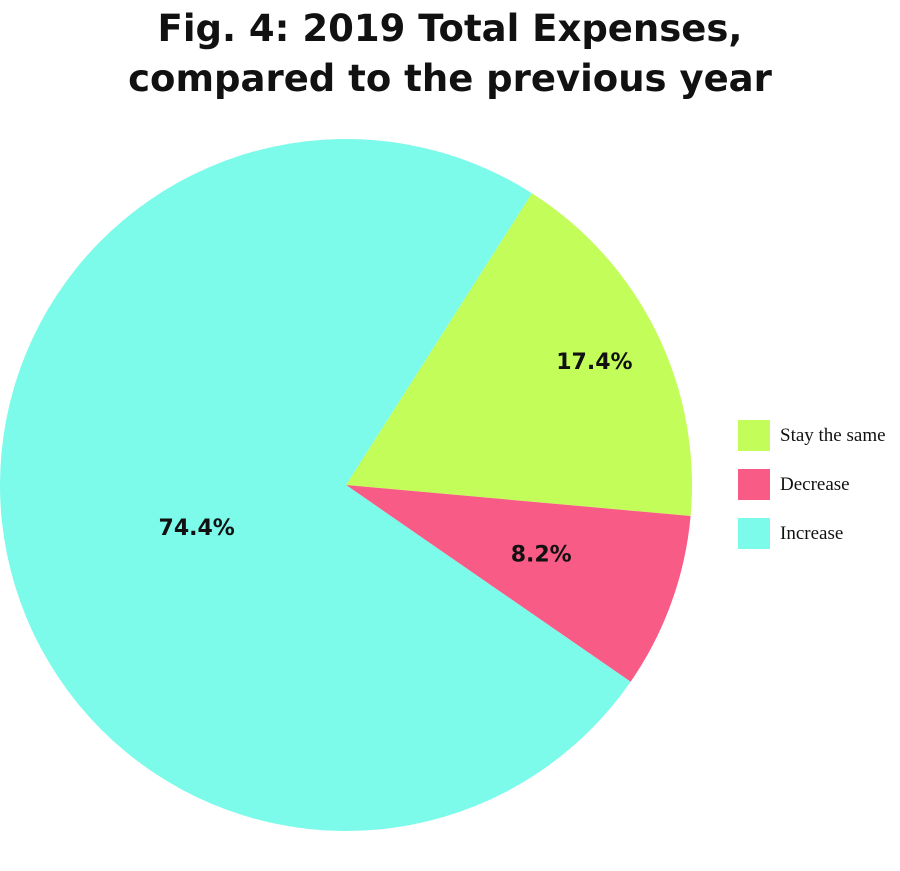  I want to click on slice-labels: 17.4% 8.2% 74.4%, so click(396, 459).